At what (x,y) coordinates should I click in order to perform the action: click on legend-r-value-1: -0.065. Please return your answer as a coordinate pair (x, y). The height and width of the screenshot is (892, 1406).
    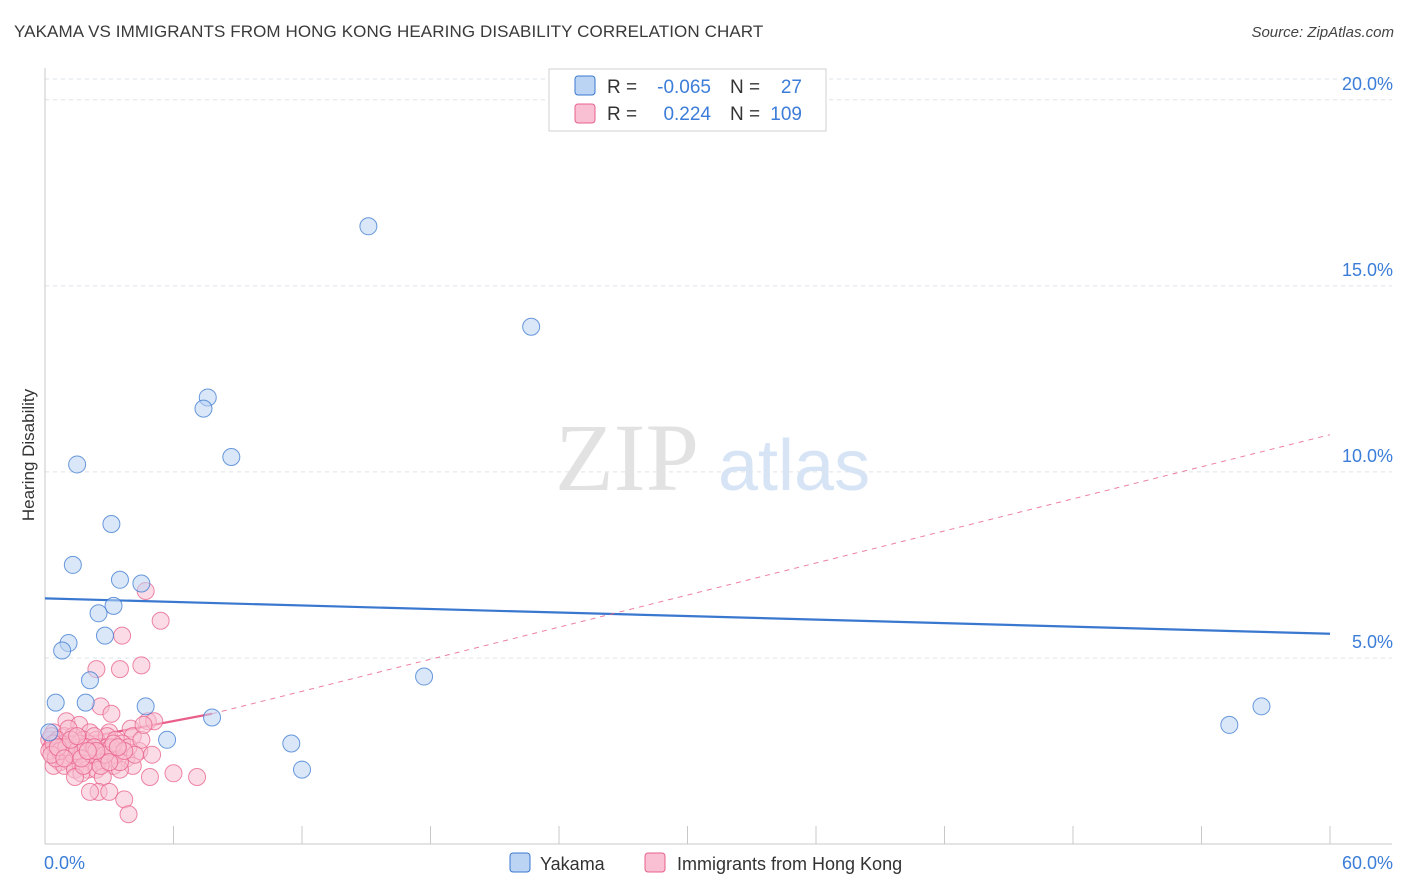
    Looking at the image, I should click on (684, 87).